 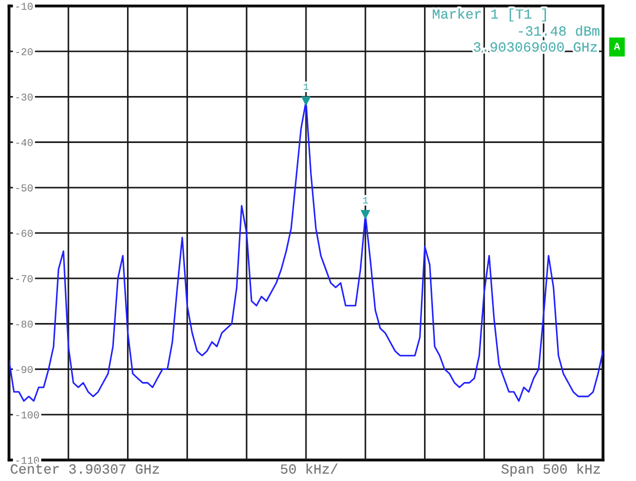 What do you see at coordinates (617, 46) in the screenshot?
I see `text: A` at bounding box center [617, 46].